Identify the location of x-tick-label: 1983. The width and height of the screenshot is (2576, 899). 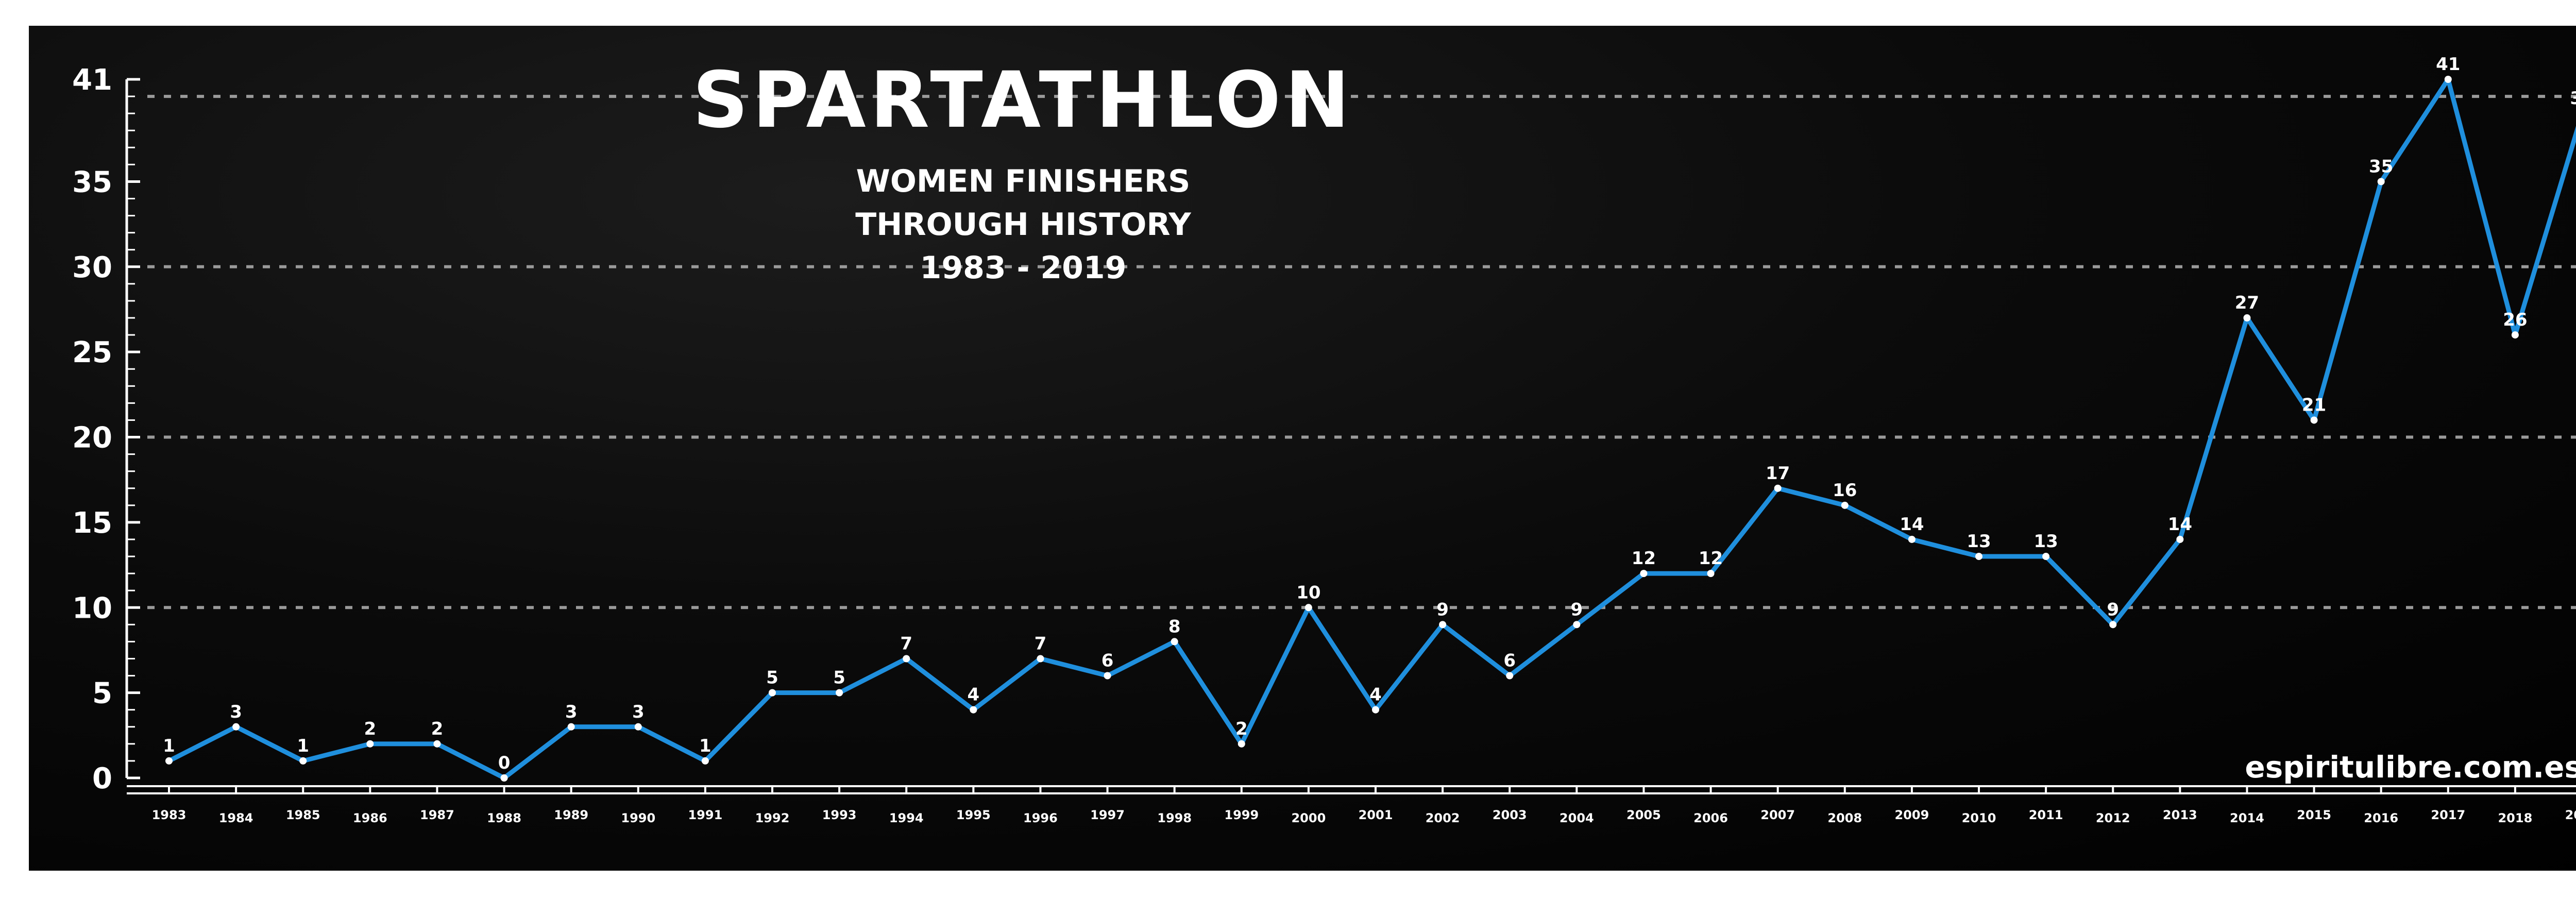
(169, 815).